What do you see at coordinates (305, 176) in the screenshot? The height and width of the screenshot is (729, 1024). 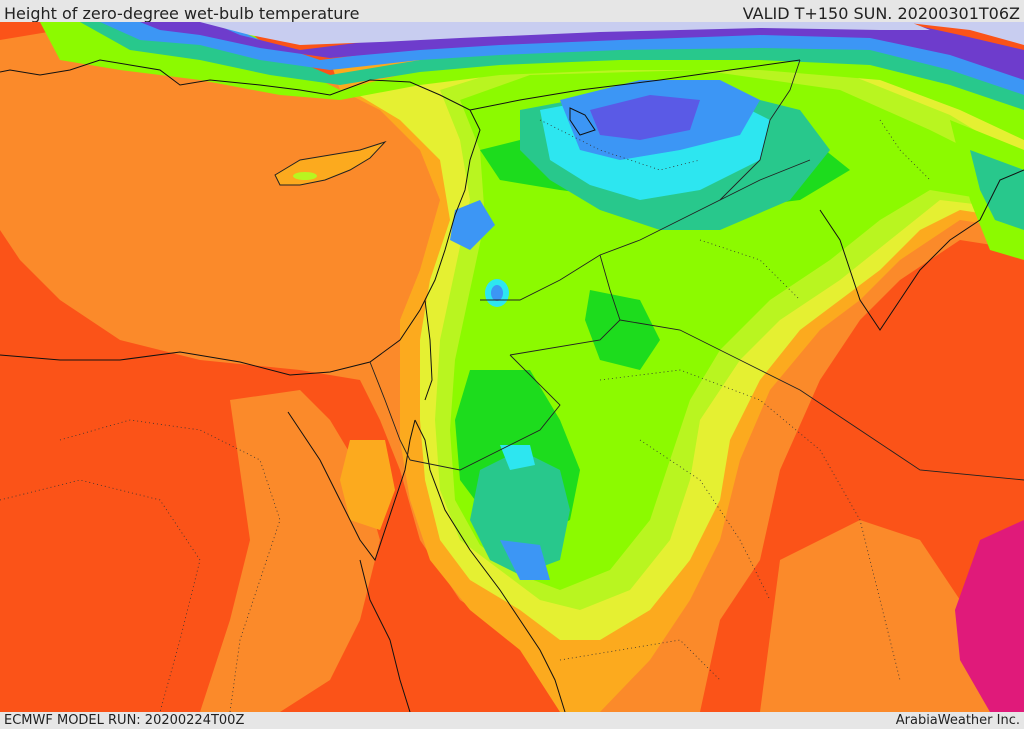 I see `cyprus-green` at bounding box center [305, 176].